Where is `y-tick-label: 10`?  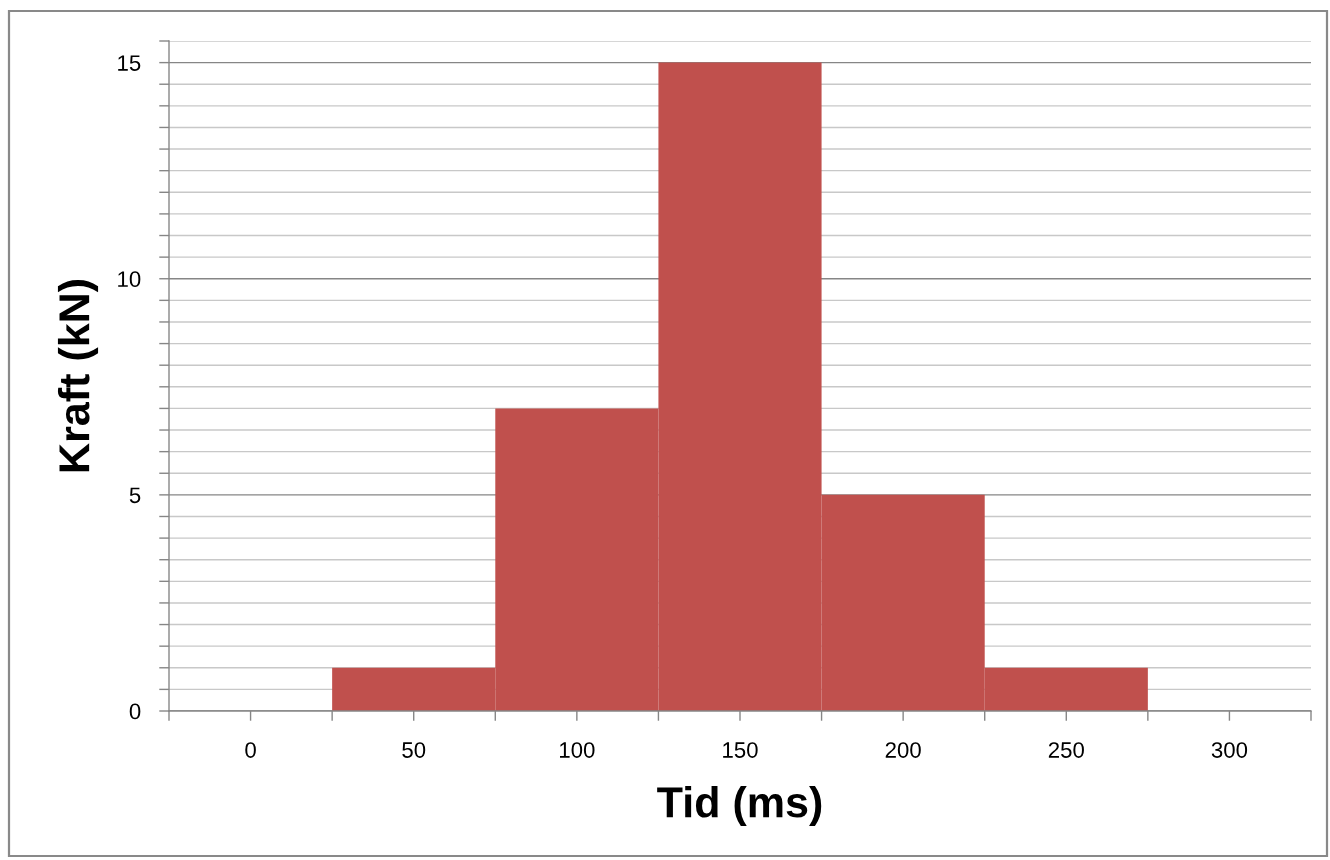 y-tick-label: 10 is located at coordinates (129, 279).